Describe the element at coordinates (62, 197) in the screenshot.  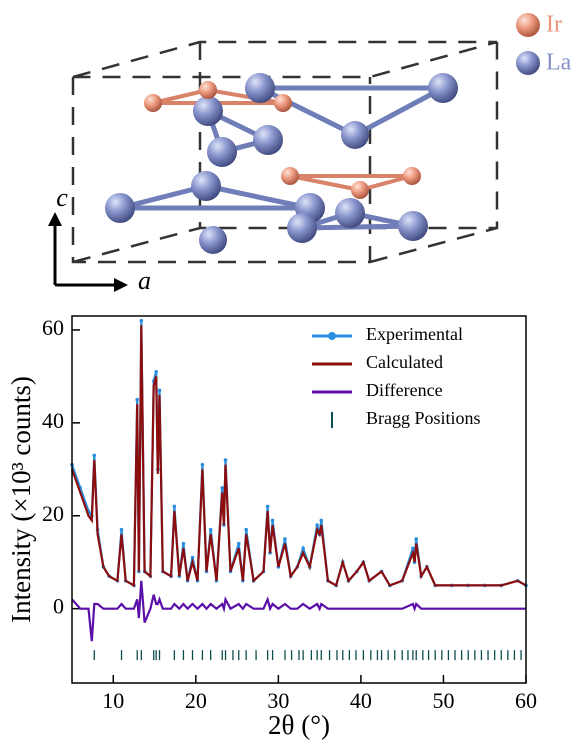
I see `axis-c: c` at that location.